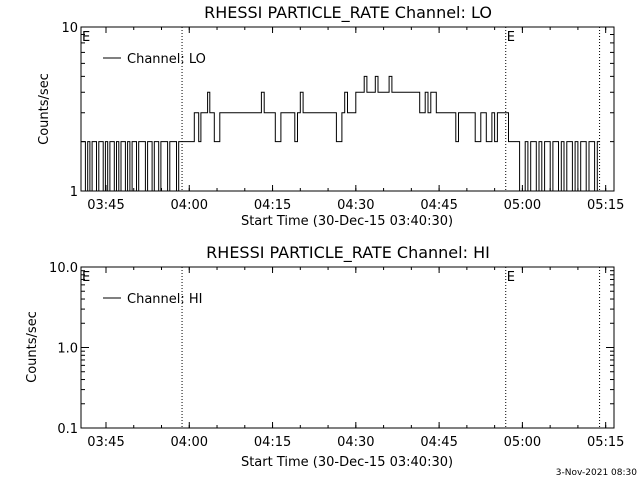  I want to click on x-tick-label-hi: 04:15, so click(272, 442).